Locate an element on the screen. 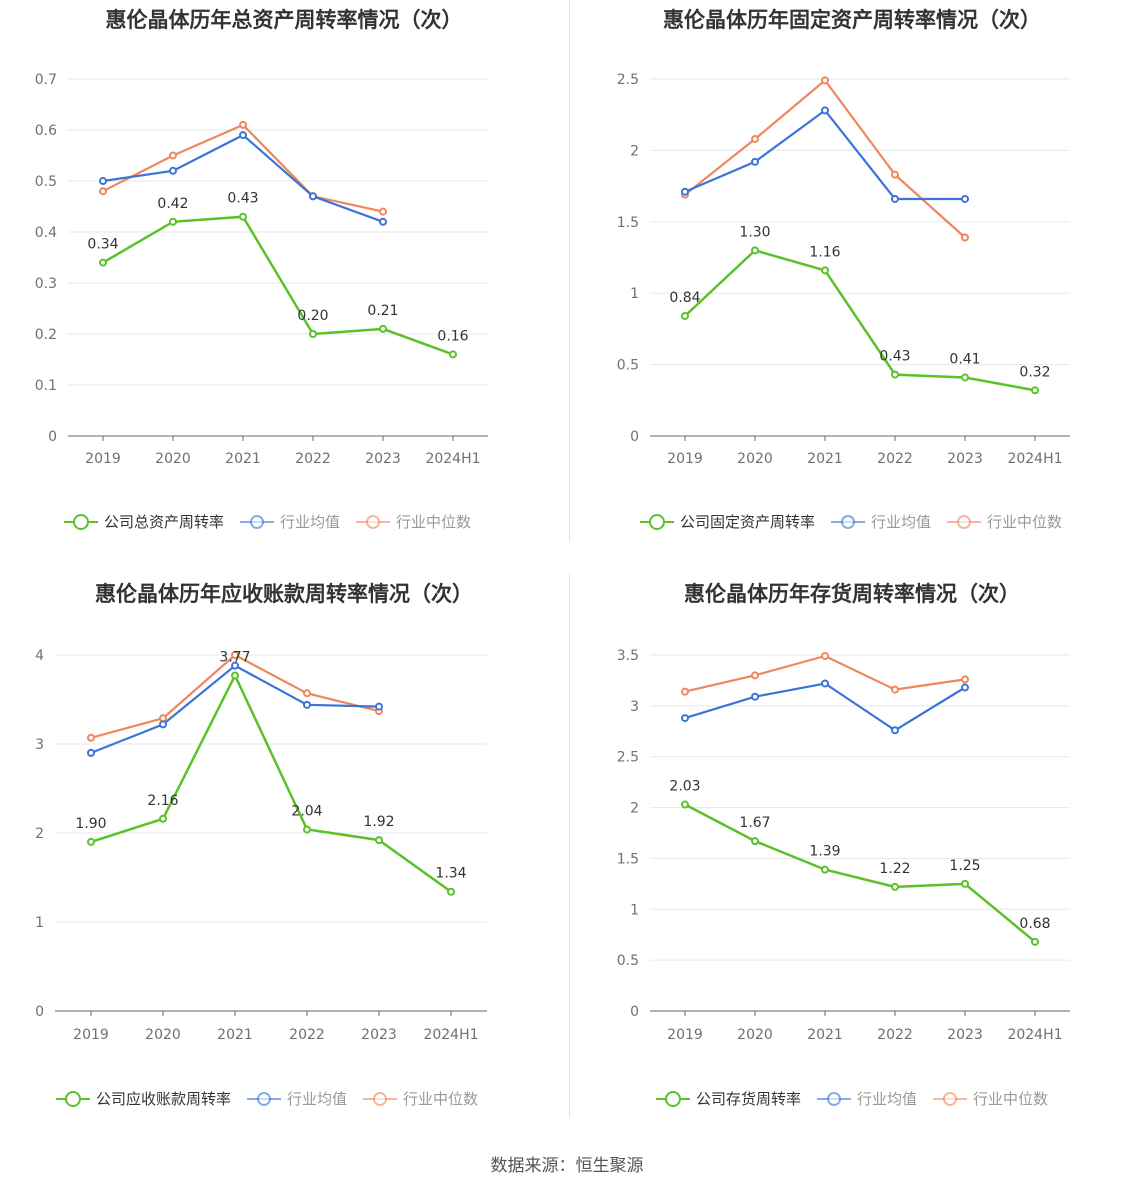 The width and height of the screenshot is (1134, 1188). data-label: 1.30 is located at coordinates (754, 232).